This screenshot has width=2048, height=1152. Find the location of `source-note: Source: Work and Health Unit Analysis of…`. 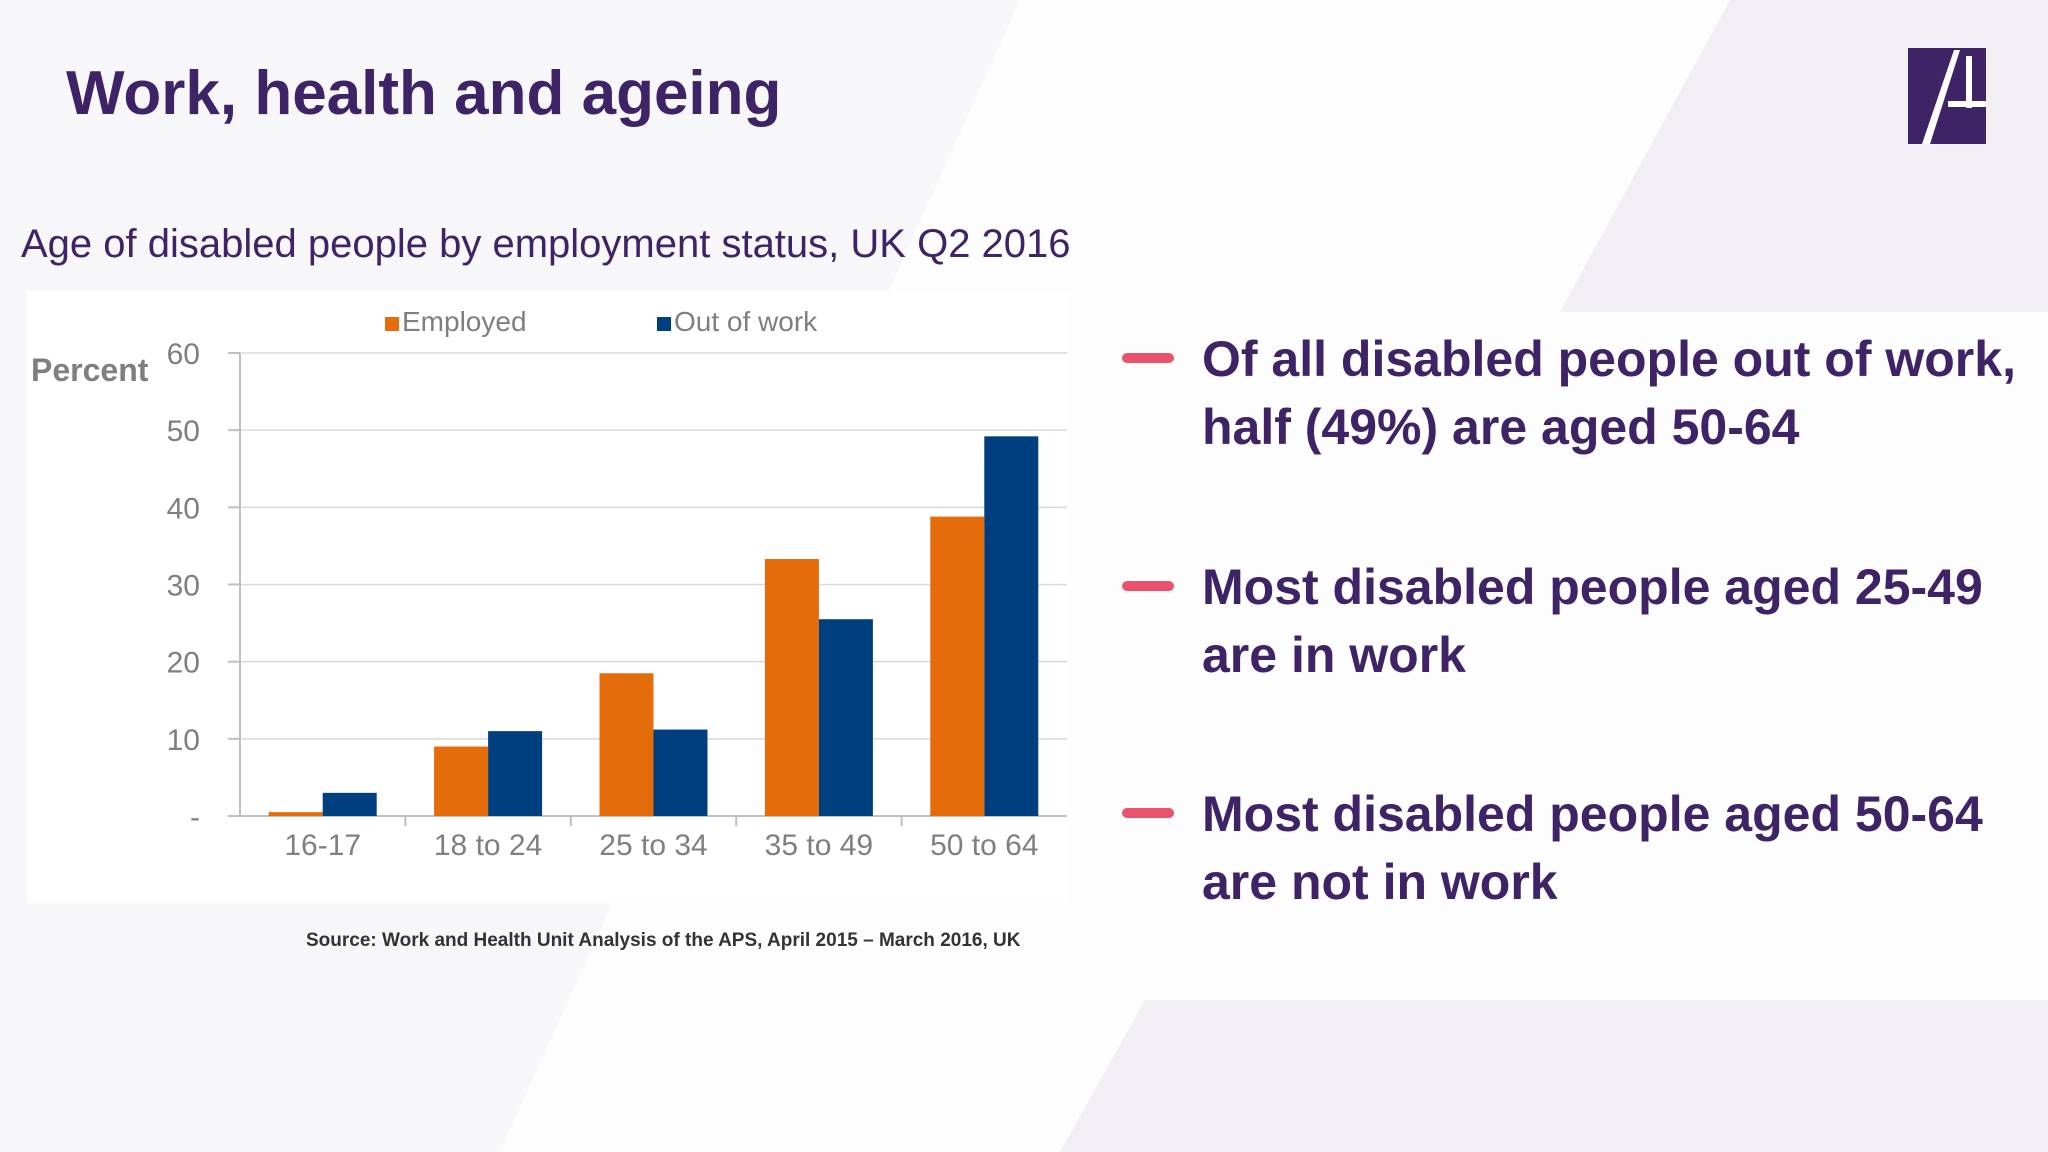

source-note: Source: Work and Health Unit Analysis of… is located at coordinates (663, 940).